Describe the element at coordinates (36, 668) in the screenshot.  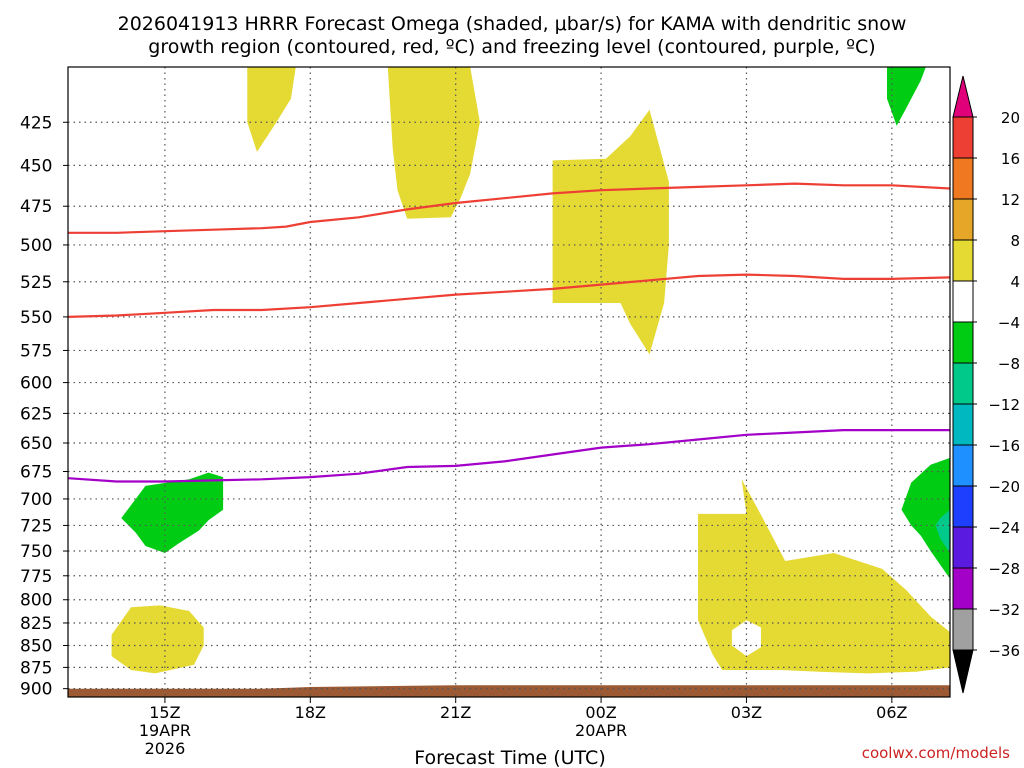
I see `y-tick-label: 875` at that location.